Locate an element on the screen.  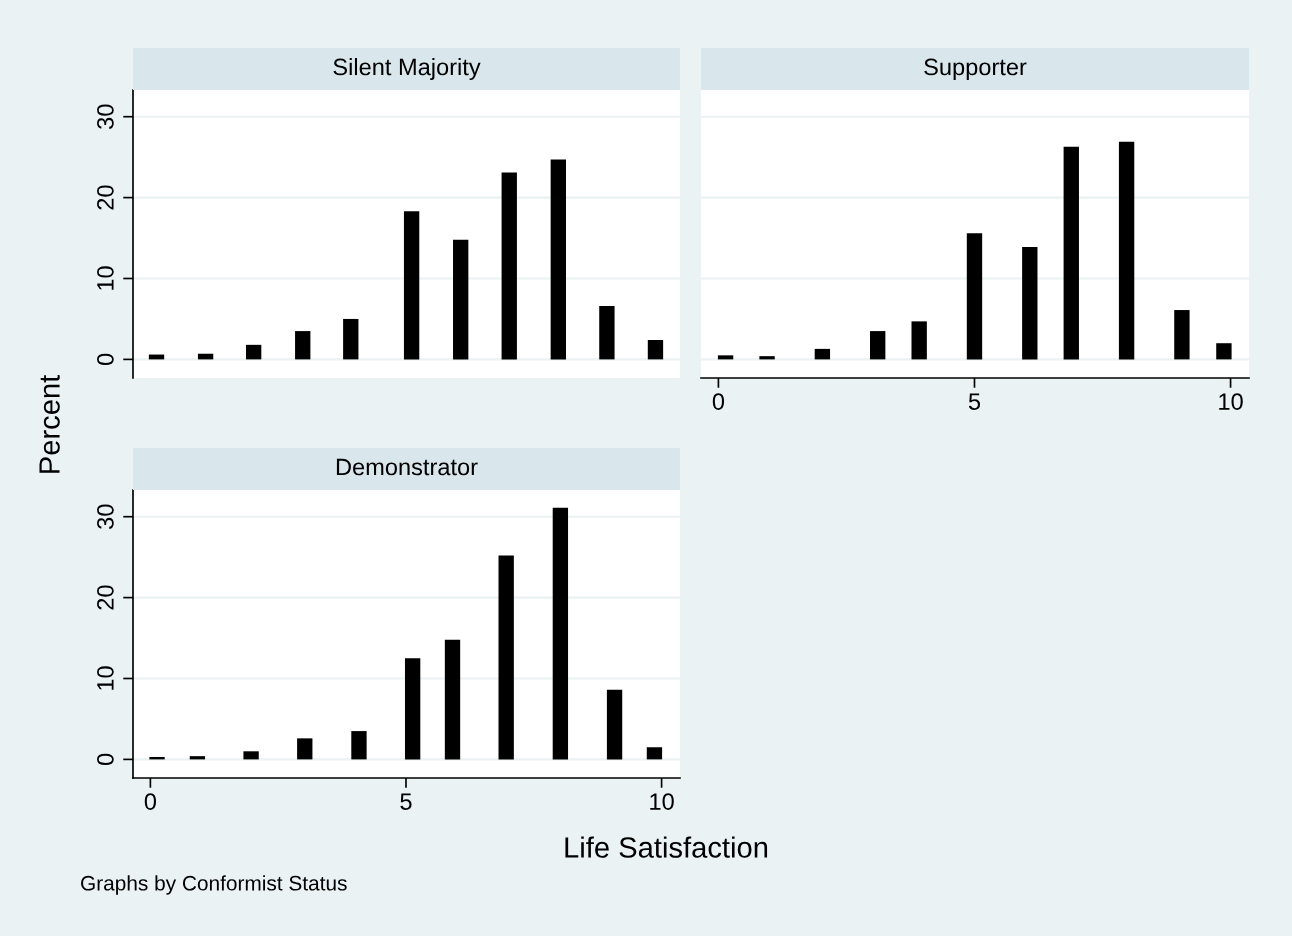
chart-title: Supporter is located at coordinates (975, 69).